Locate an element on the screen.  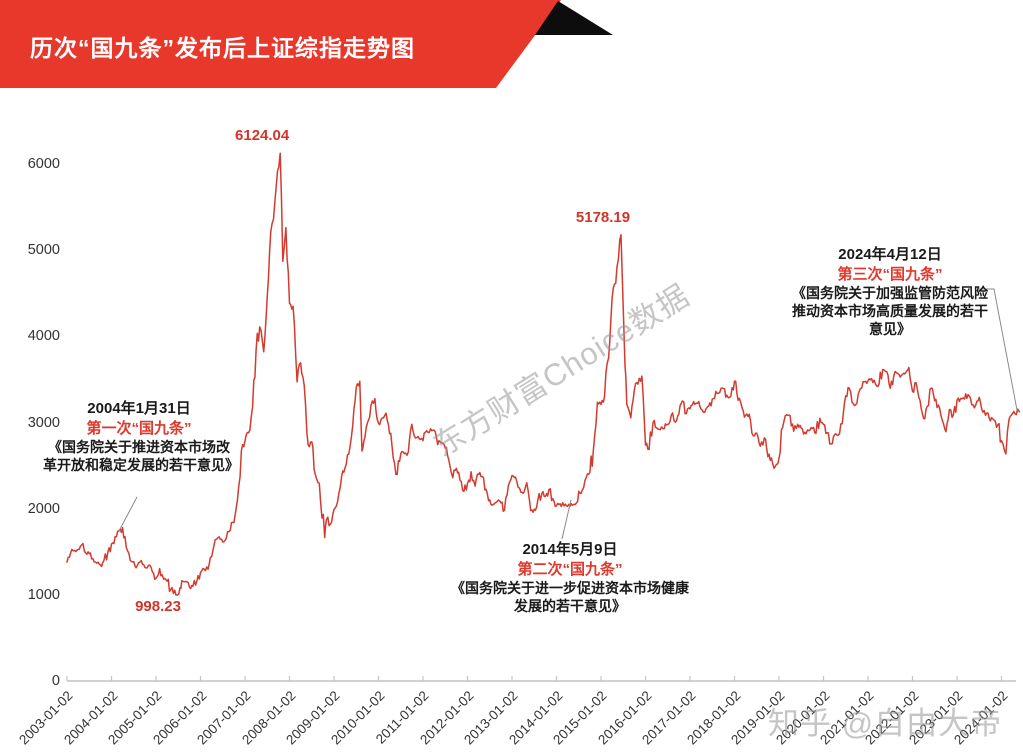
banner-ribbon is located at coordinates (280, 44).